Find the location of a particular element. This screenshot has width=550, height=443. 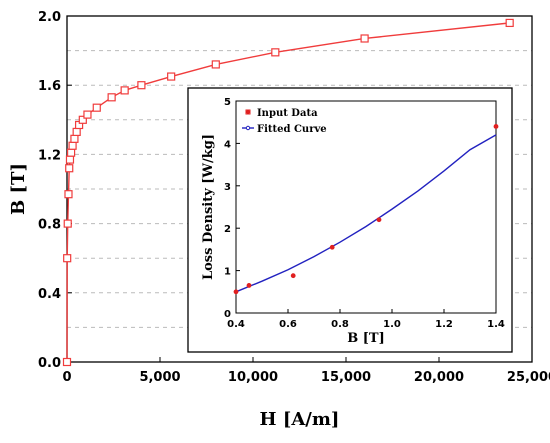

inset-y-tick-label: 3 is located at coordinates (227, 187).